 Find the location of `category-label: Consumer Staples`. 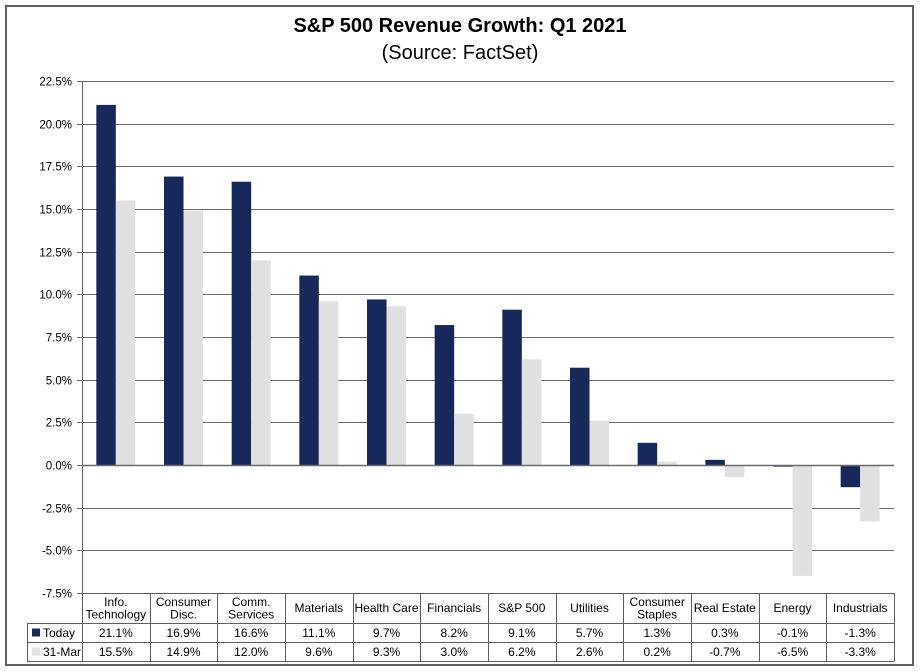

category-label: Consumer Staples is located at coordinates (656, 608).